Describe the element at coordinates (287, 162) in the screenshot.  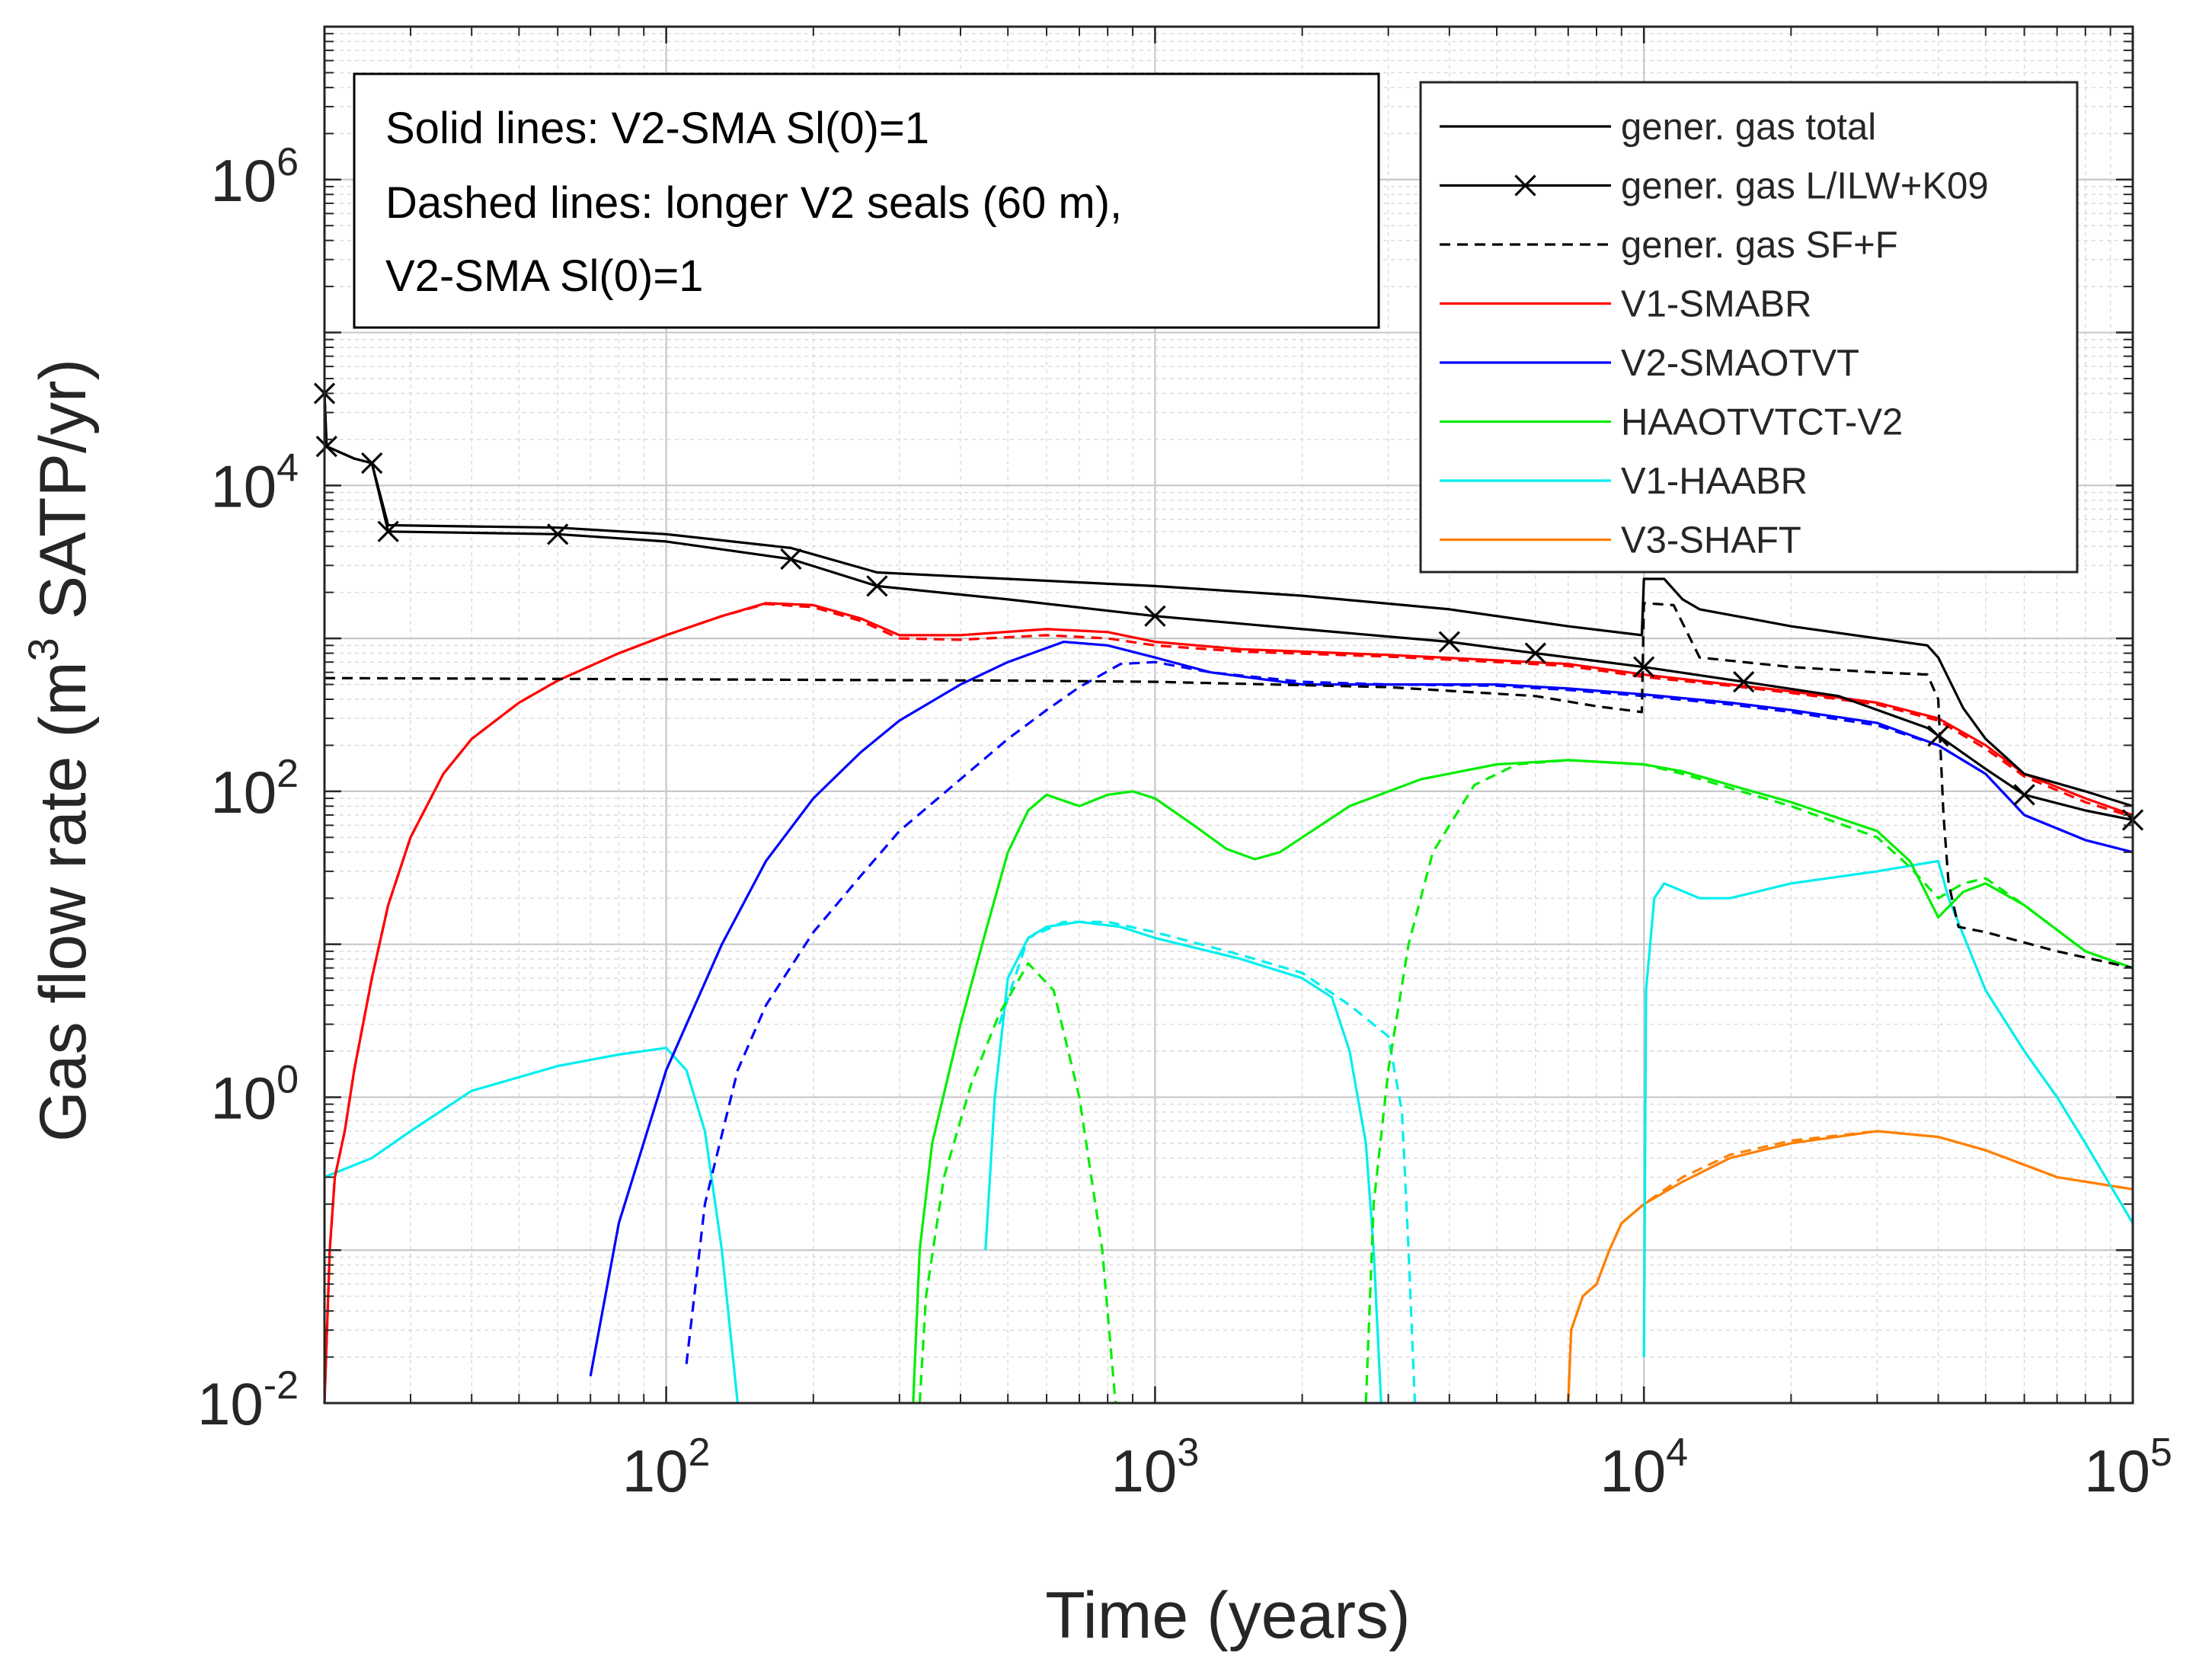
I see `y-tick-exponent: 6` at that location.